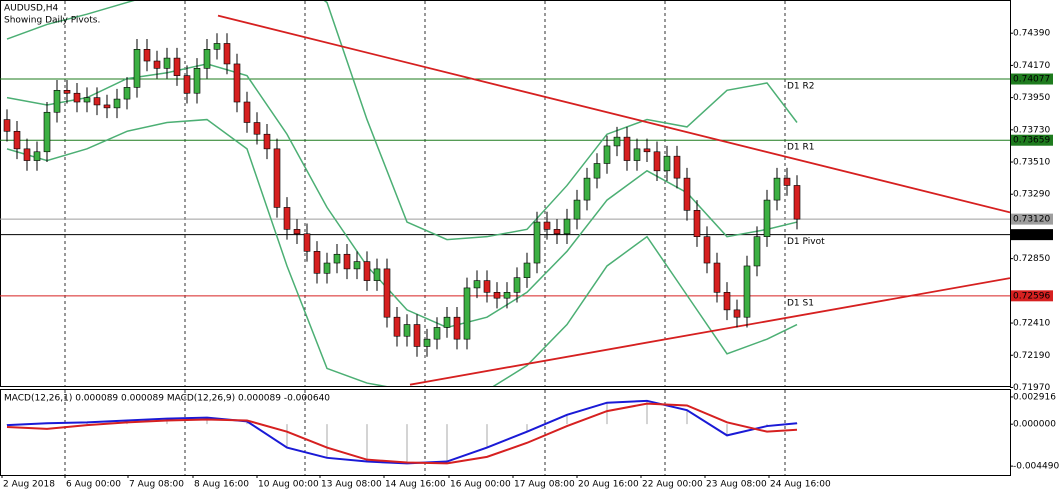  What do you see at coordinates (736, 485) in the screenshot?
I see `x-tick-label: 23 Aug 08:00` at bounding box center [736, 485].